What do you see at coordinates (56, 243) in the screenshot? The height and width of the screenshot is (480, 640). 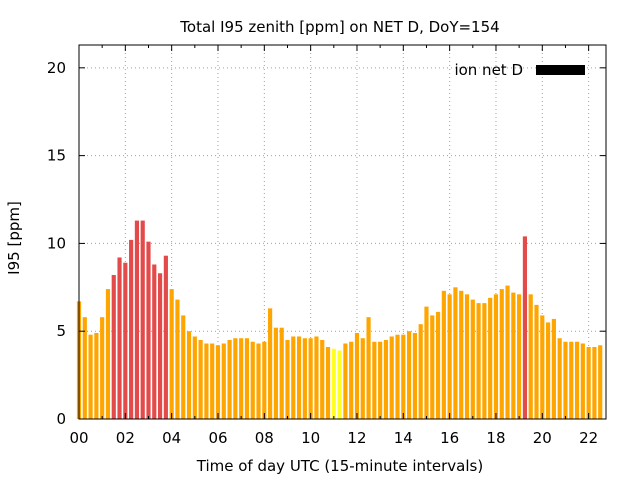 I see `y-tick-label: 10` at bounding box center [56, 243].